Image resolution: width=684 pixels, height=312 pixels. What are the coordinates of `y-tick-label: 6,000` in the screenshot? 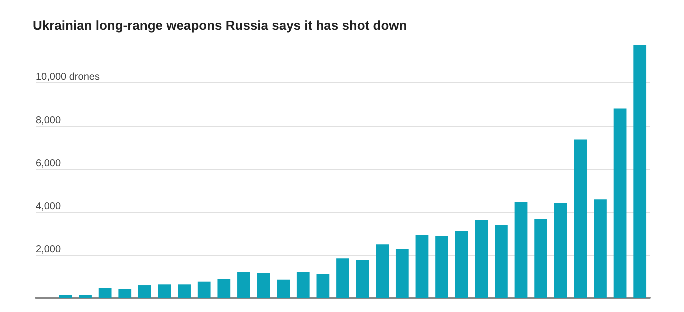 It's located at (49, 164).